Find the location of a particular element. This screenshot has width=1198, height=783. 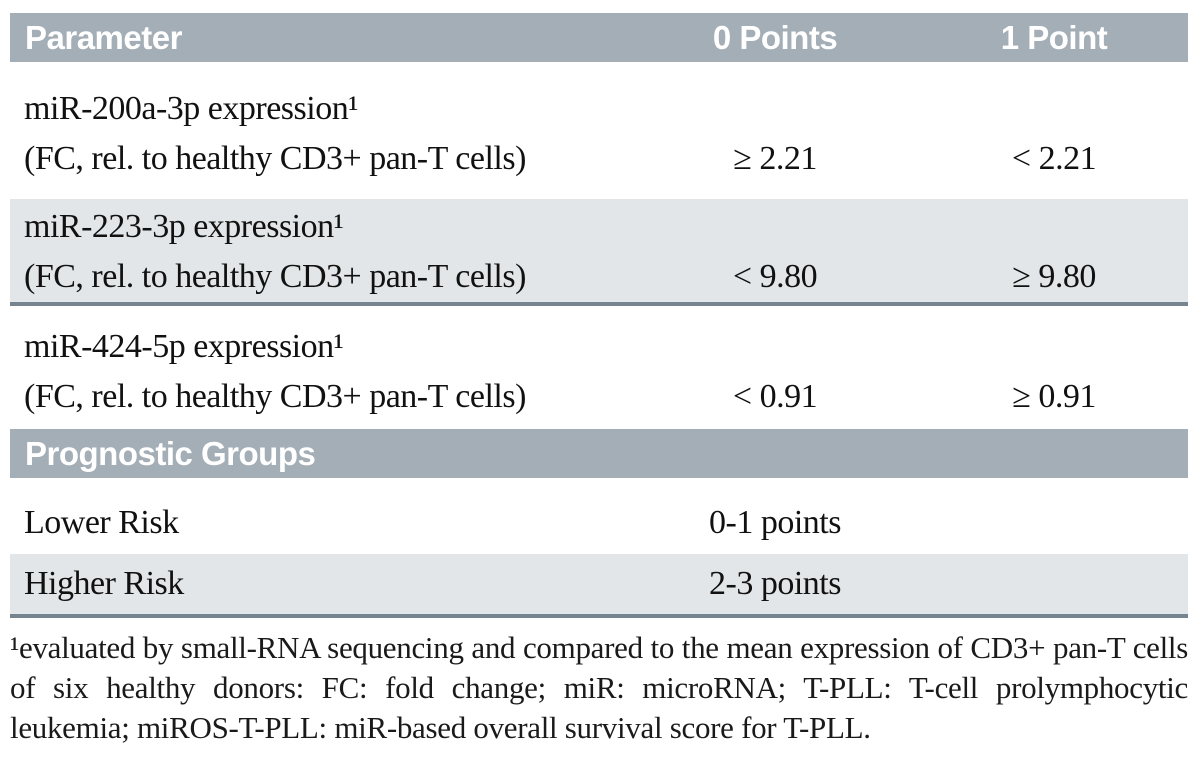

group-points: 2-3 points is located at coordinates (775, 583).